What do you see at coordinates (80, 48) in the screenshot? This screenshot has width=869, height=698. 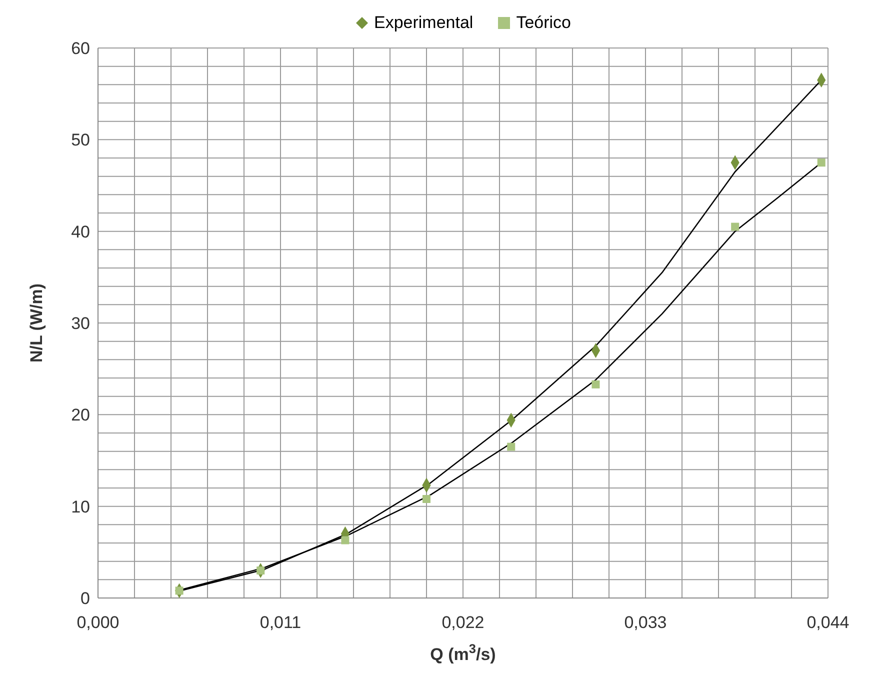 I see `y-tick-label: 60` at bounding box center [80, 48].